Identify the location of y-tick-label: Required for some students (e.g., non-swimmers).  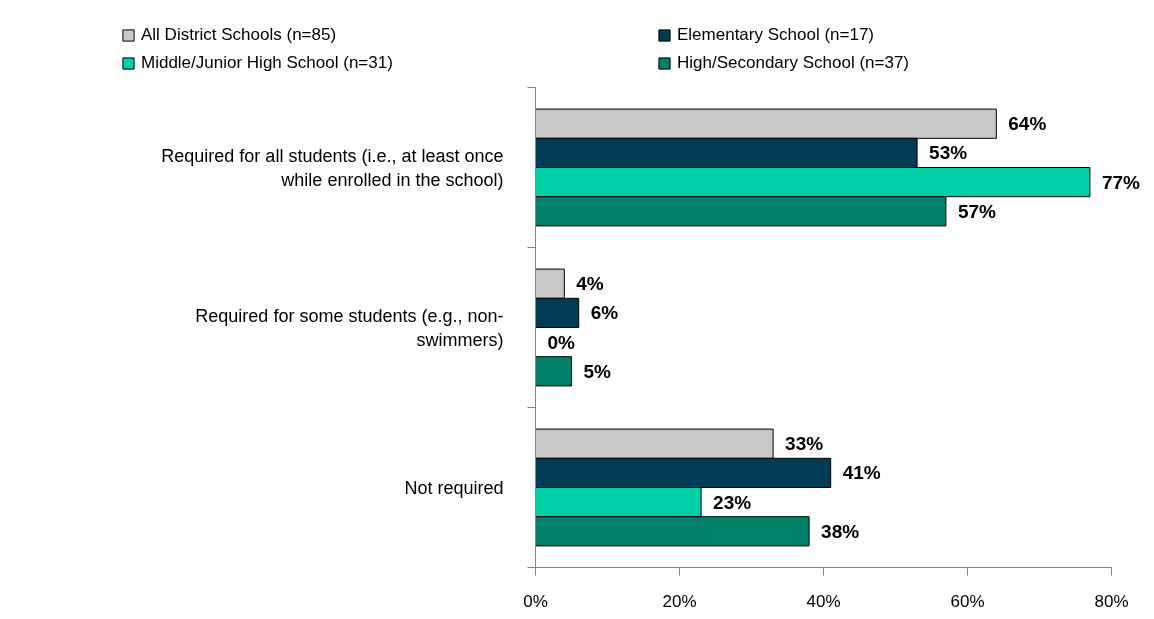
(349, 327).